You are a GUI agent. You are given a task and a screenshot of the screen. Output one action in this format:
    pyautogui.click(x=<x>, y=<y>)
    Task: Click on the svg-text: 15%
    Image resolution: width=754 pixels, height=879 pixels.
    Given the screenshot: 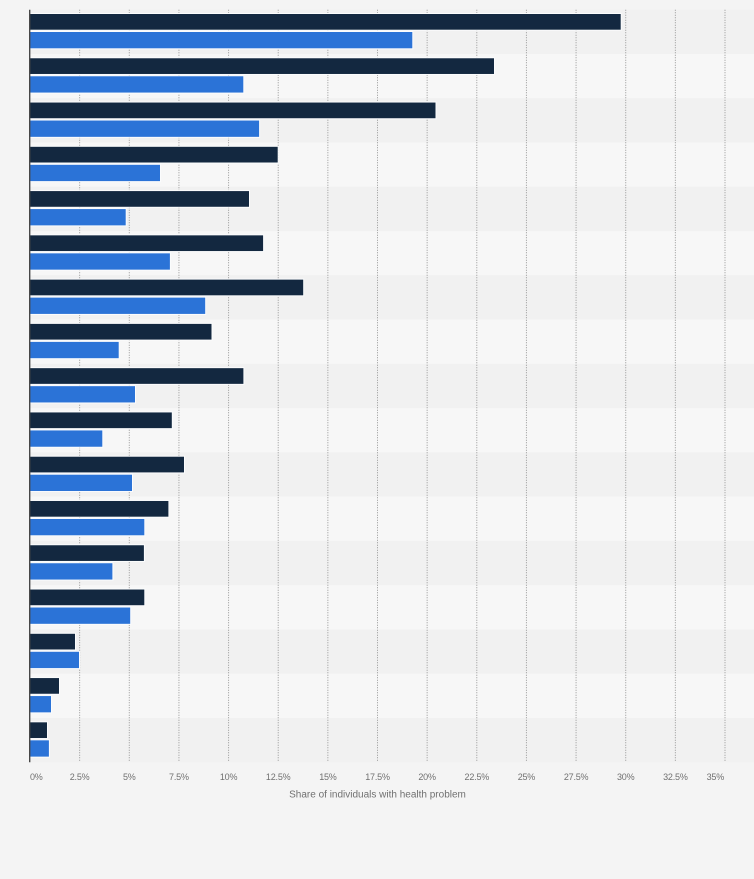 What is the action you would take?
    pyautogui.click(x=328, y=777)
    